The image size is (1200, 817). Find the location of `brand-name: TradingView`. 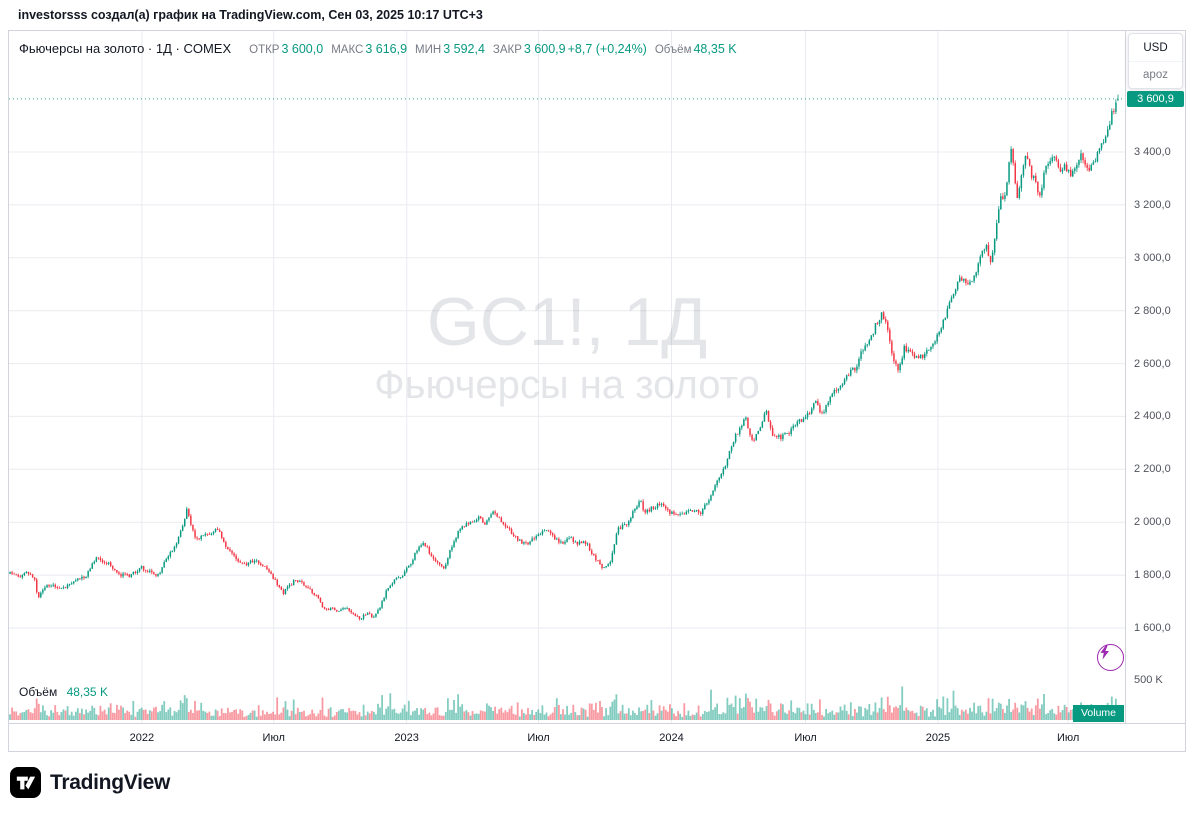

brand-name: TradingView is located at coordinates (110, 782).